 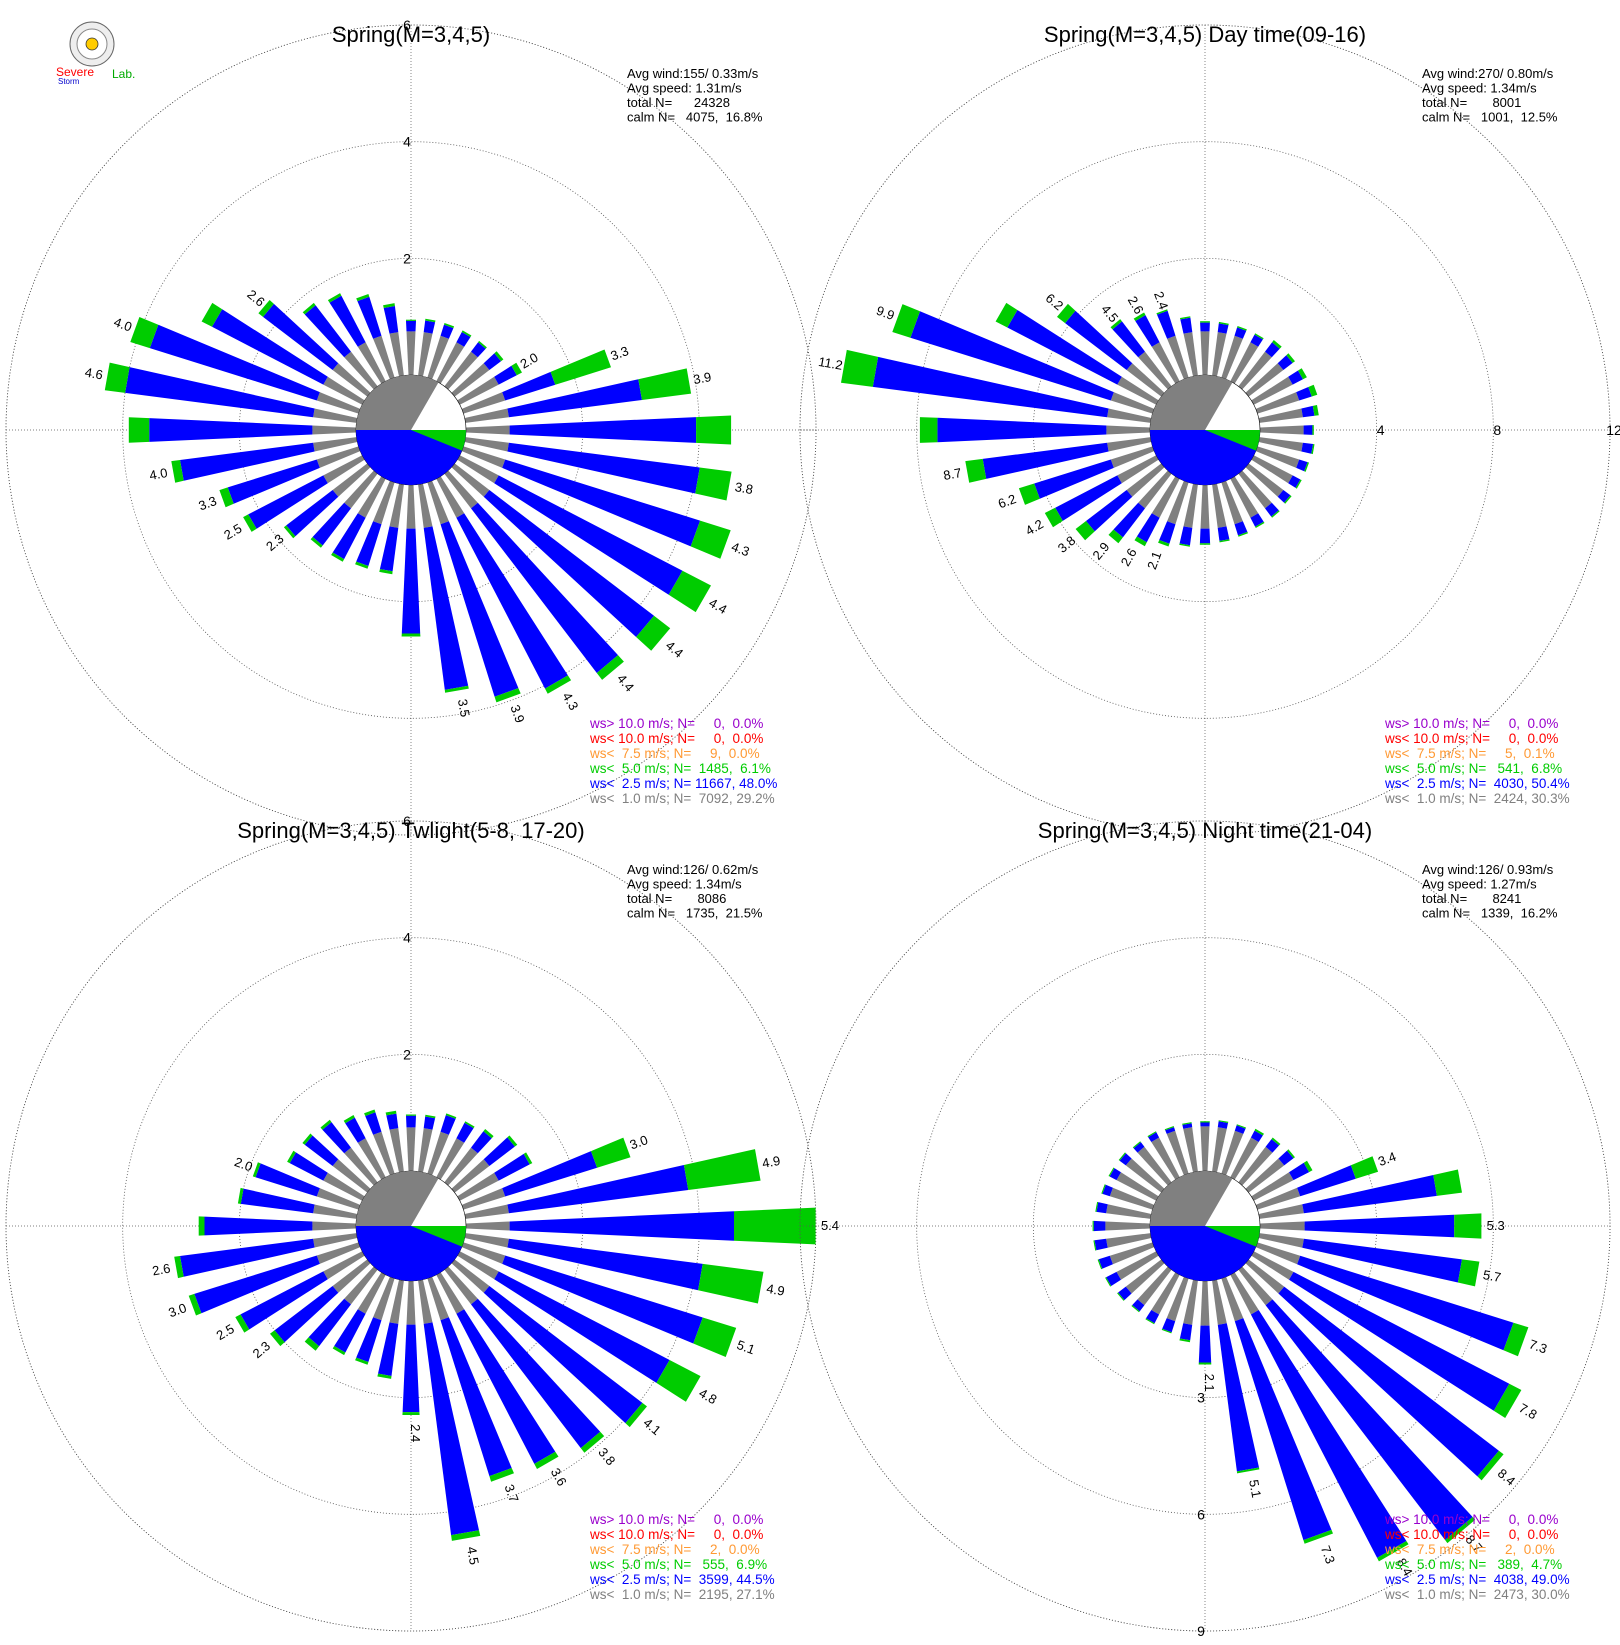 What do you see at coordinates (407, 938) in the screenshot?
I see `ring-label: 4` at bounding box center [407, 938].